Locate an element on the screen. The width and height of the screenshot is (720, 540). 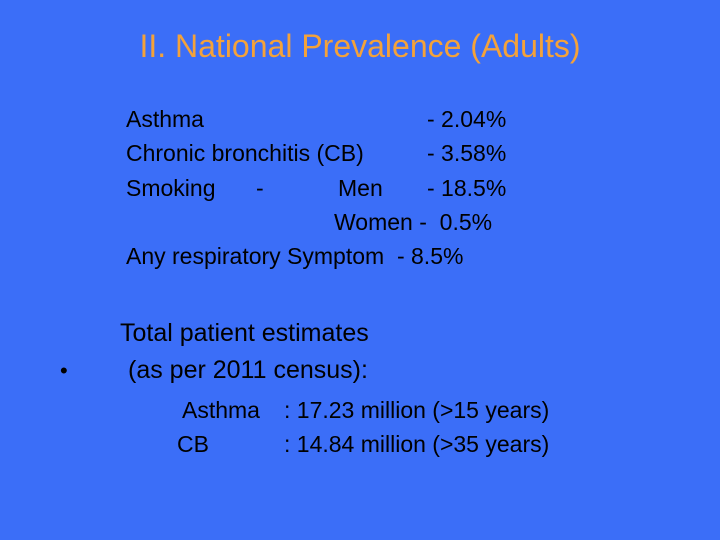
any-respiratory-symptom-row: Any respiratory Symptom - 8.5% is located at coordinates (295, 256).